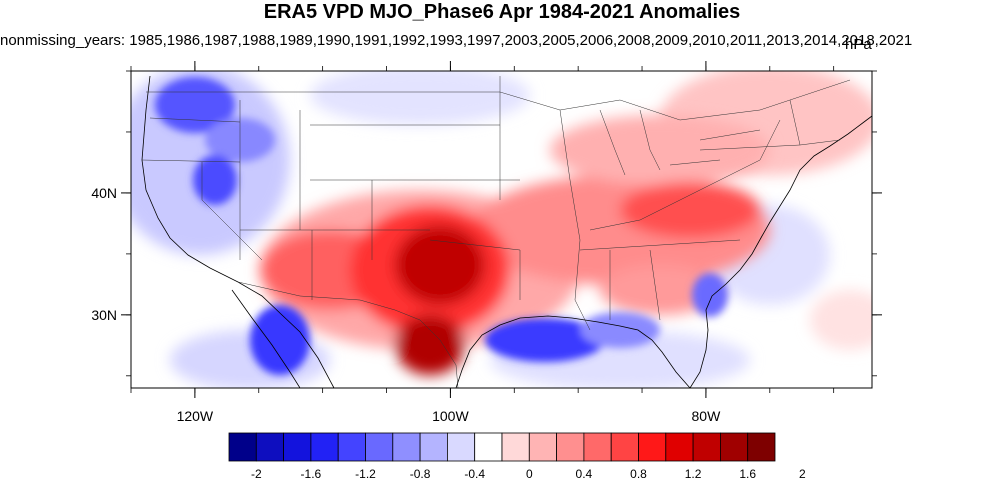 The height and width of the screenshot is (481, 1004). I want to click on lon-tick-label: 100W, so click(450, 416).